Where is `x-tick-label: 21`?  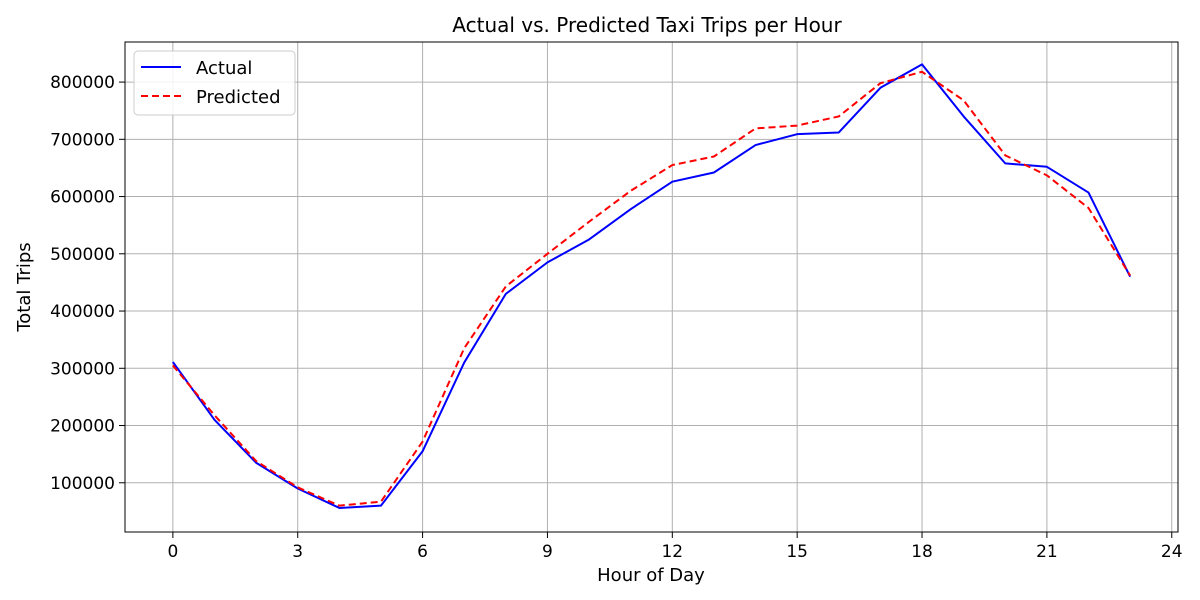 x-tick-label: 21 is located at coordinates (1047, 552).